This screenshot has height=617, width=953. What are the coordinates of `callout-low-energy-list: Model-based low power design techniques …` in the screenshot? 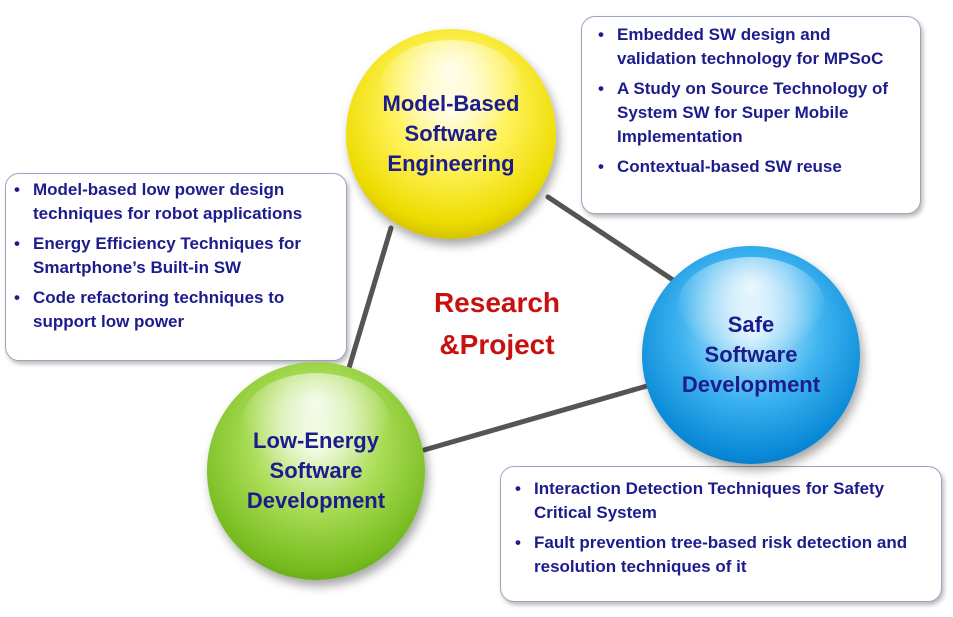 It's located at (173, 256).